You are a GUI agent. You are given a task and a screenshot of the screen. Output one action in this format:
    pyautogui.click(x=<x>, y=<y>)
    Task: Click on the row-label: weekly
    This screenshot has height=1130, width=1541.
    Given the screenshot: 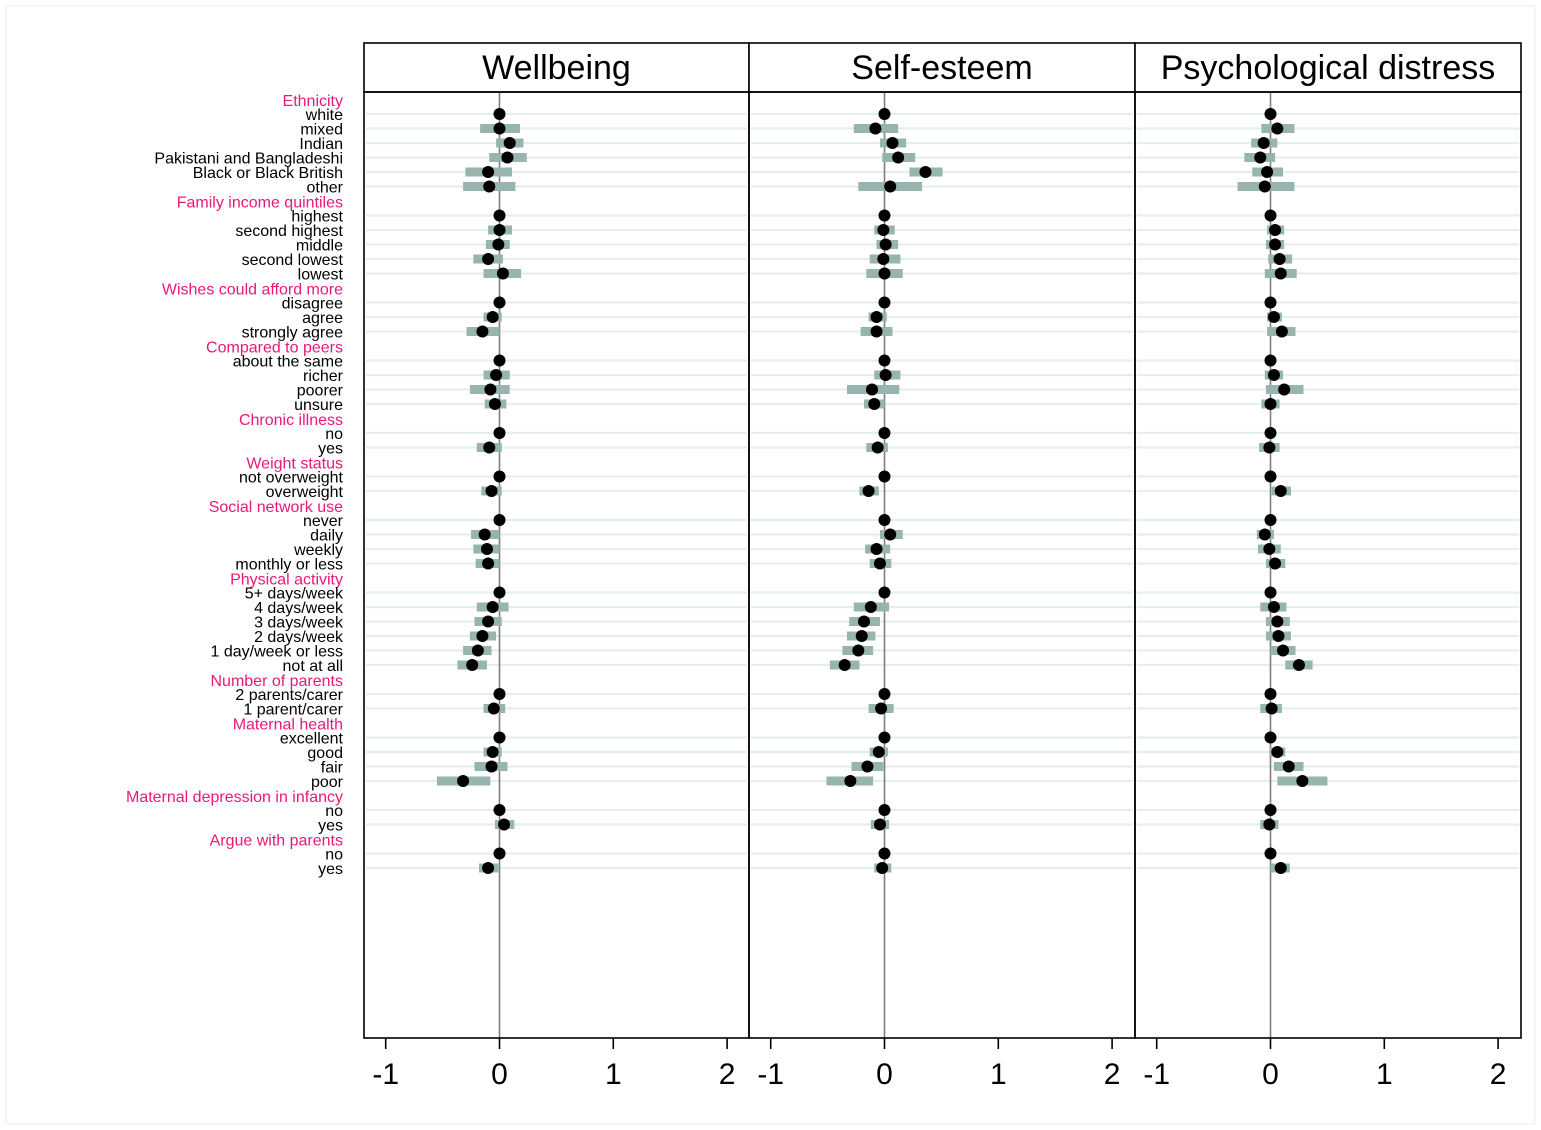 What is the action you would take?
    pyautogui.click(x=318, y=550)
    